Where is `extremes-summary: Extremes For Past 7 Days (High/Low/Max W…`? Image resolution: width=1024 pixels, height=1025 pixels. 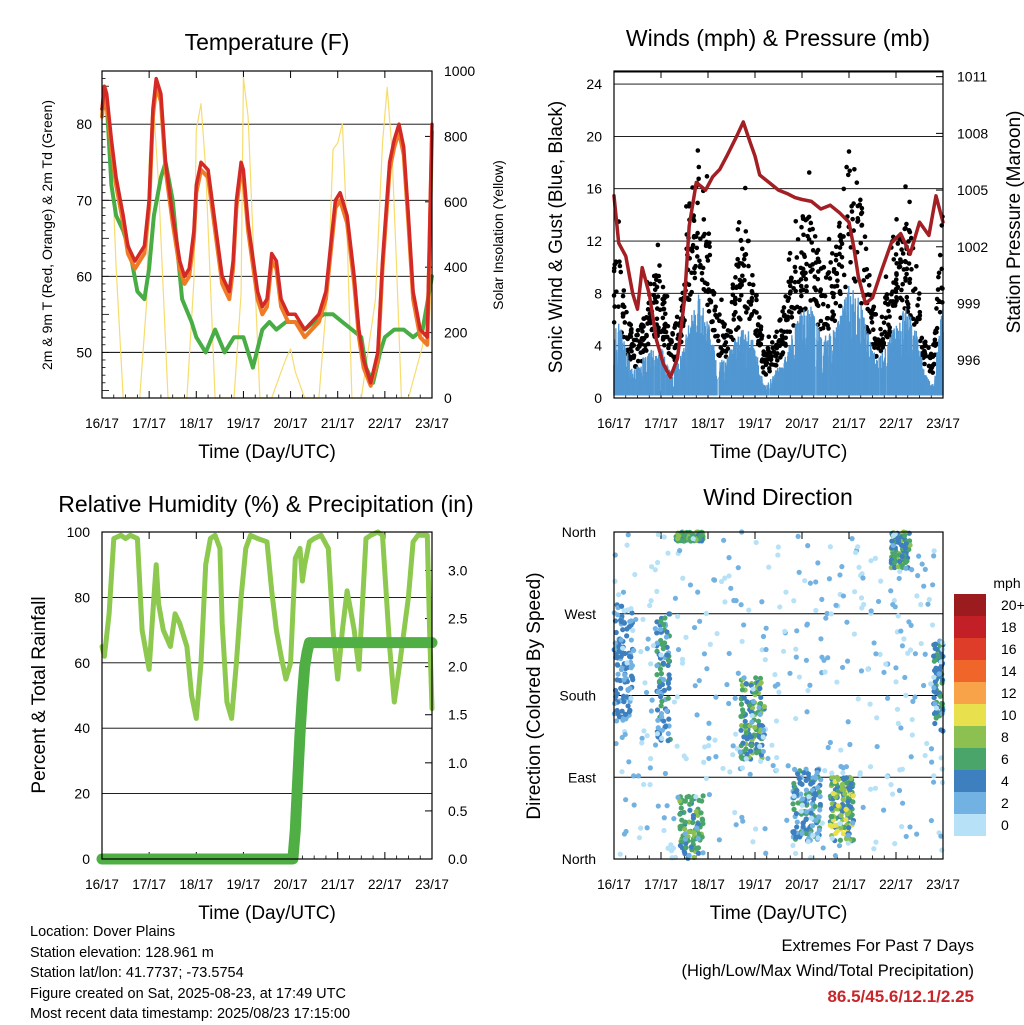
extremes-summary: Extremes For Past 7 Days (High/Low/Max W… is located at coordinates (827, 971).